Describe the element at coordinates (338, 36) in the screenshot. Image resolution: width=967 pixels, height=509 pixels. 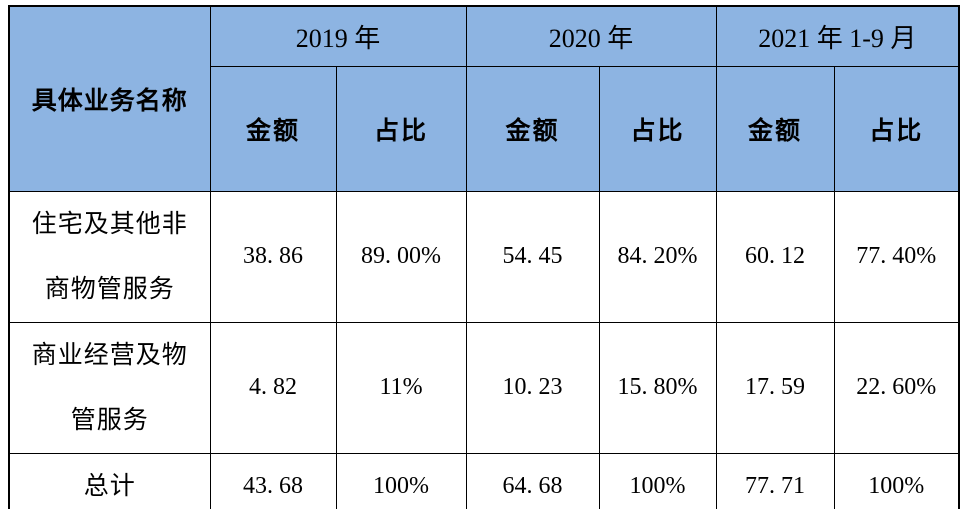
I see `column-group-2019: 2019 年` at that location.